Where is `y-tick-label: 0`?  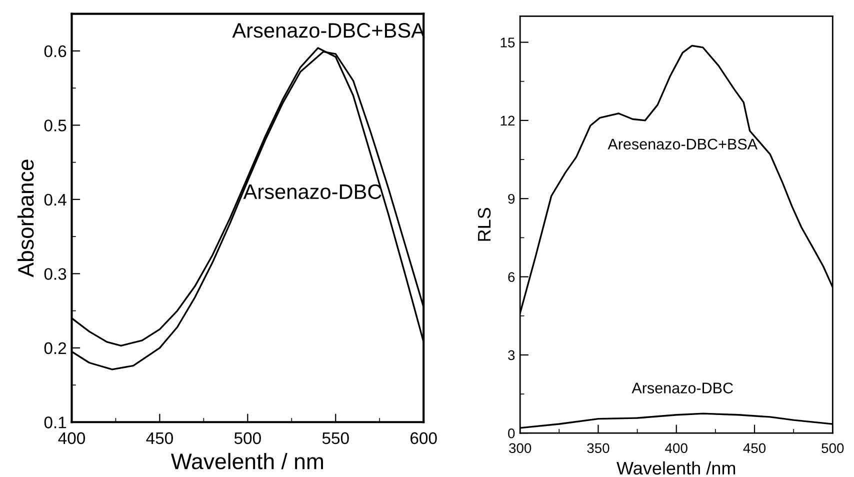 y-tick-label: 0 is located at coordinates (511, 433).